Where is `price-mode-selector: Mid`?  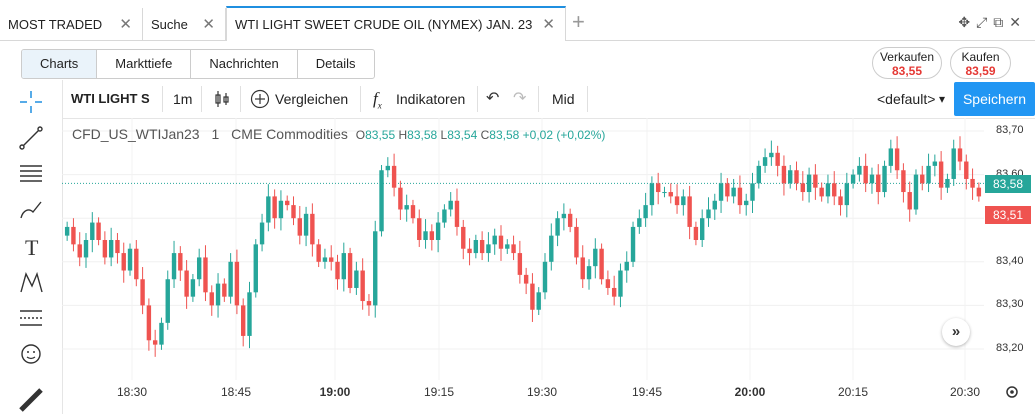
price-mode-selector: Mid is located at coordinates (563, 99).